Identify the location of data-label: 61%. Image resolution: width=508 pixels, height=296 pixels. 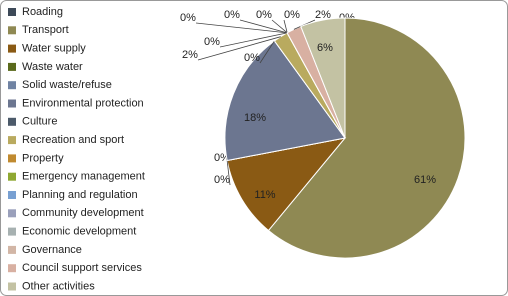
(425, 180).